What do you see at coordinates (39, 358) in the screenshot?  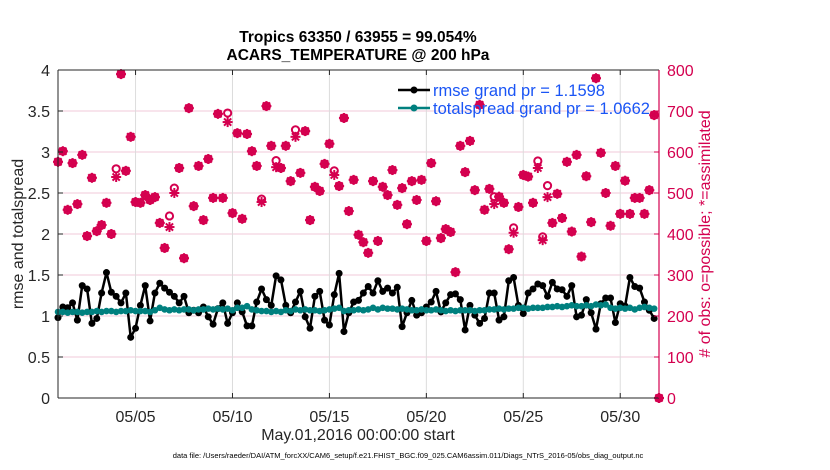 I see `y-tick-label-left: 0.5` at bounding box center [39, 358].